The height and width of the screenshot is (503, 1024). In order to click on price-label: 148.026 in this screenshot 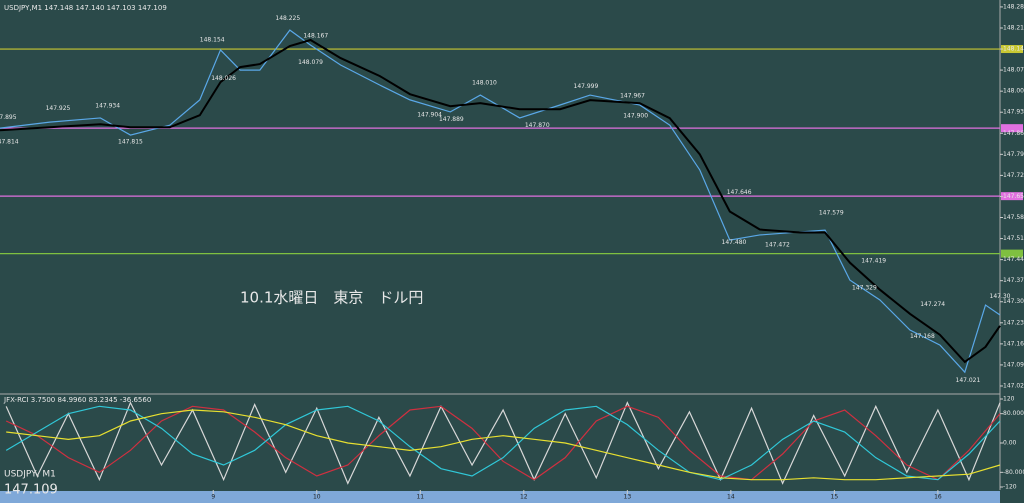, I will do `click(223, 78)`.